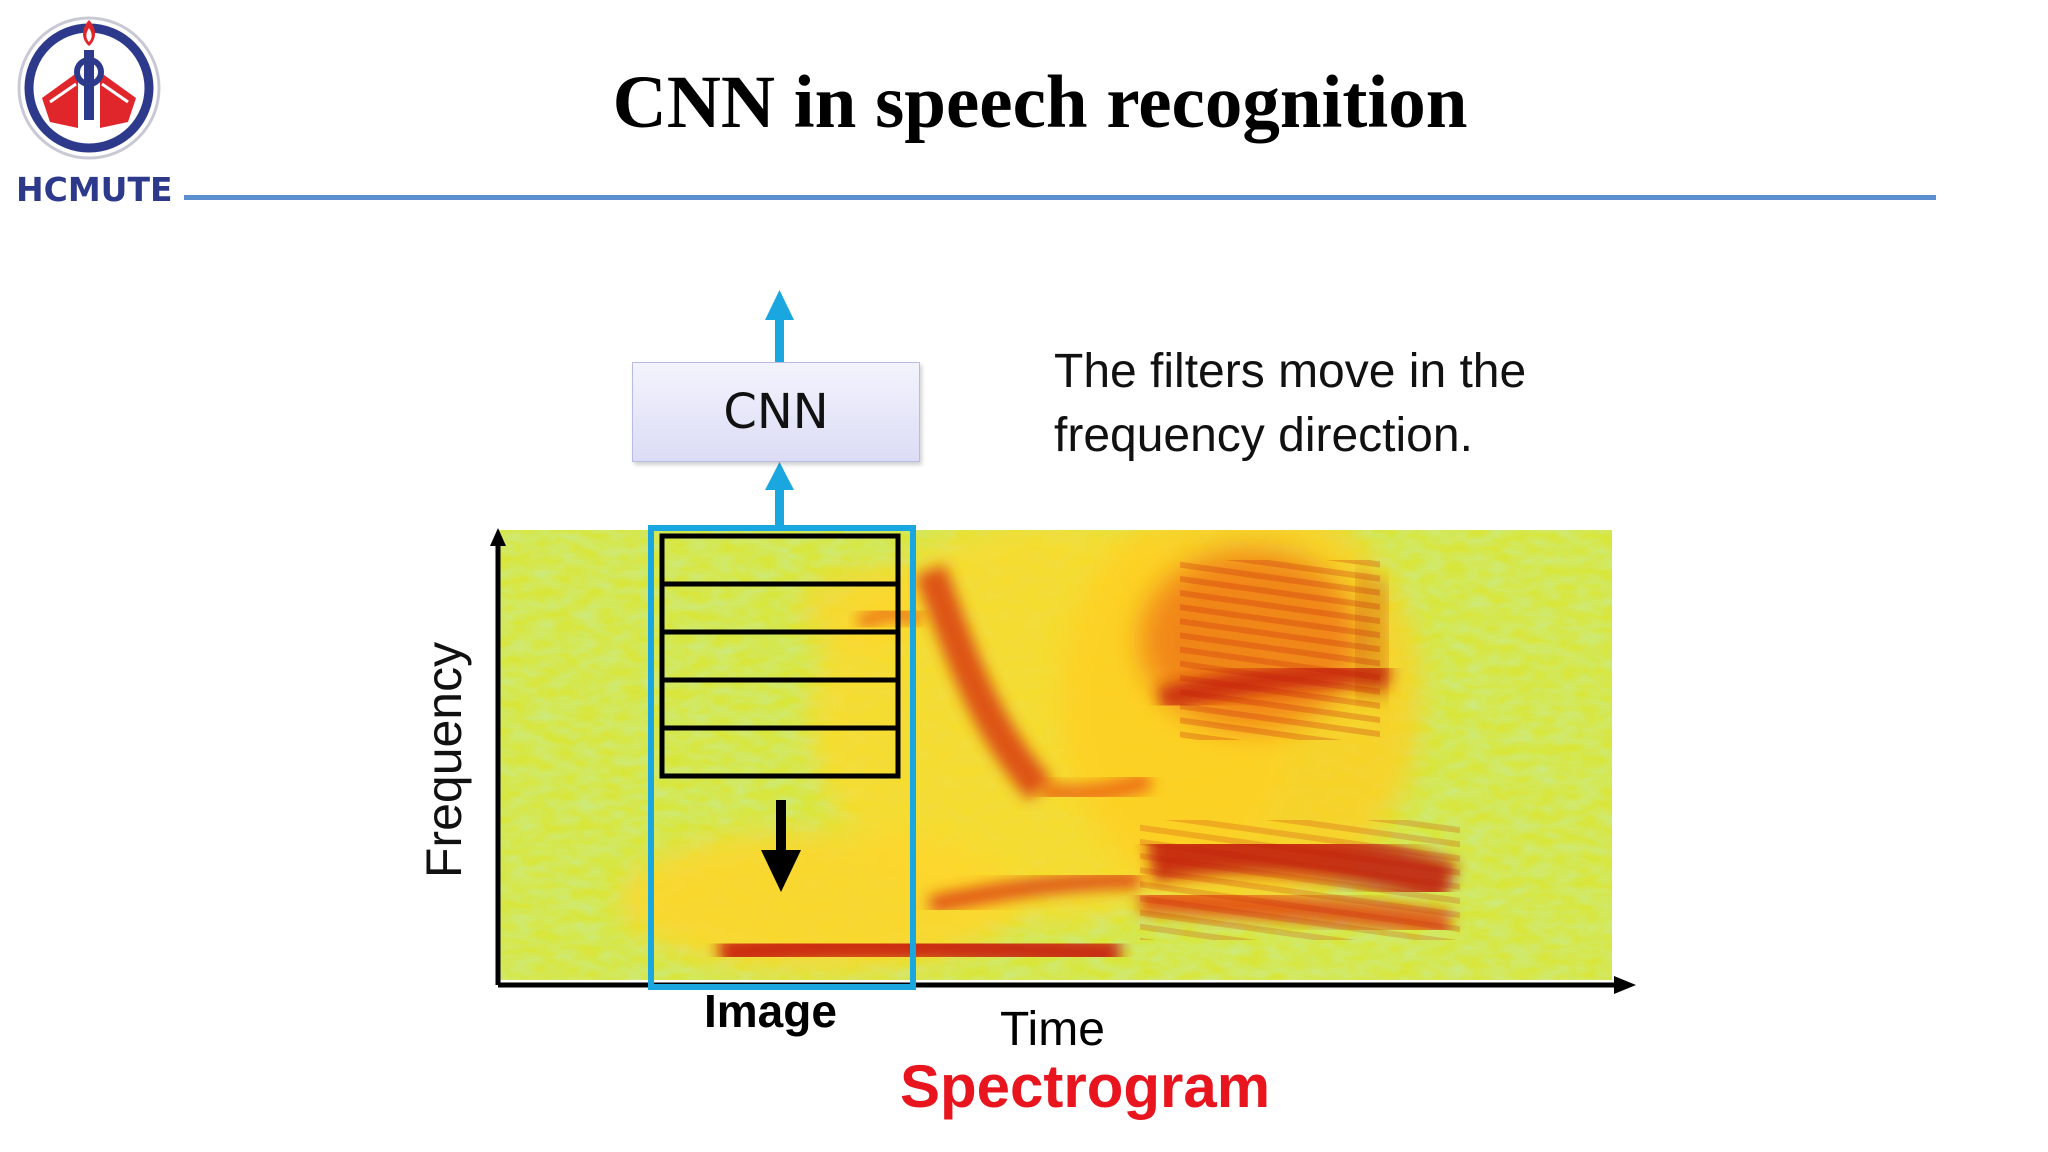 This screenshot has height=1152, width=2048. I want to click on cnn-block: CNN, so click(776, 412).